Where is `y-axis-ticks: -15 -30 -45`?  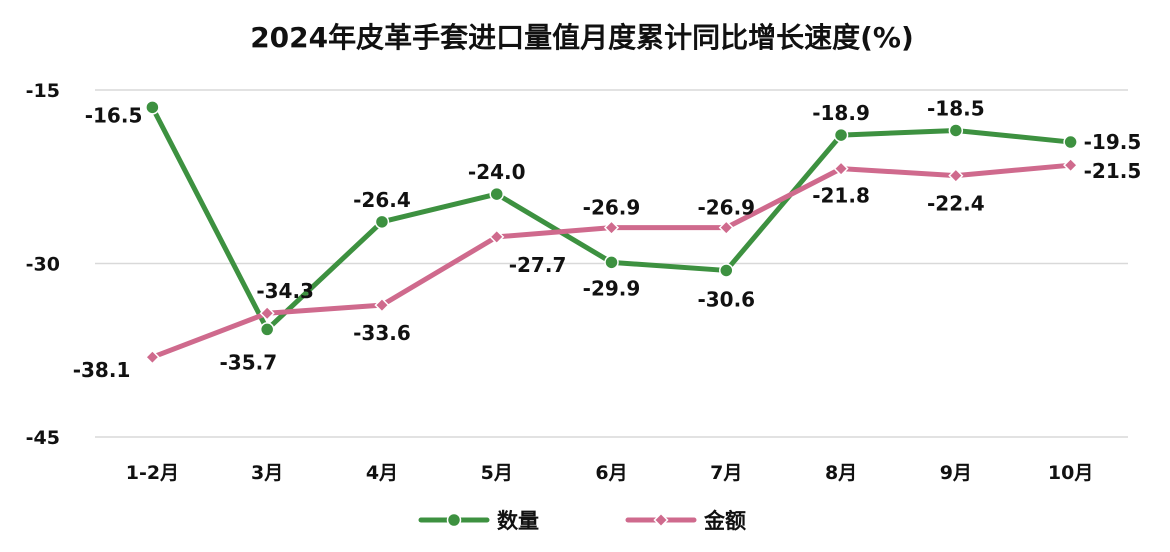
y-axis-ticks: -15 -30 -45 is located at coordinates (43, 264).